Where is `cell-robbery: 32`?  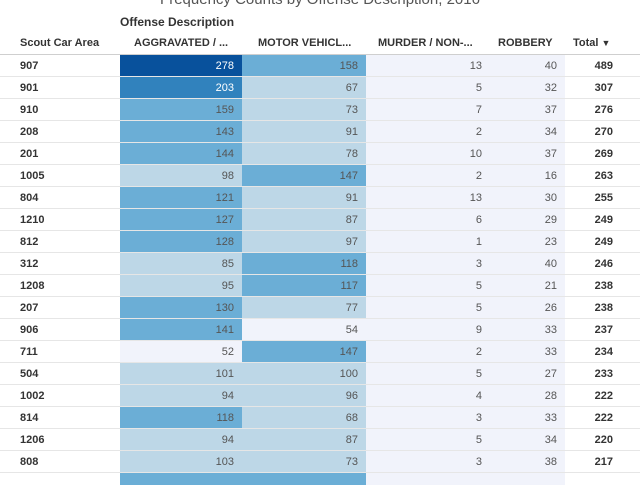 cell-robbery: 32 is located at coordinates (527, 87).